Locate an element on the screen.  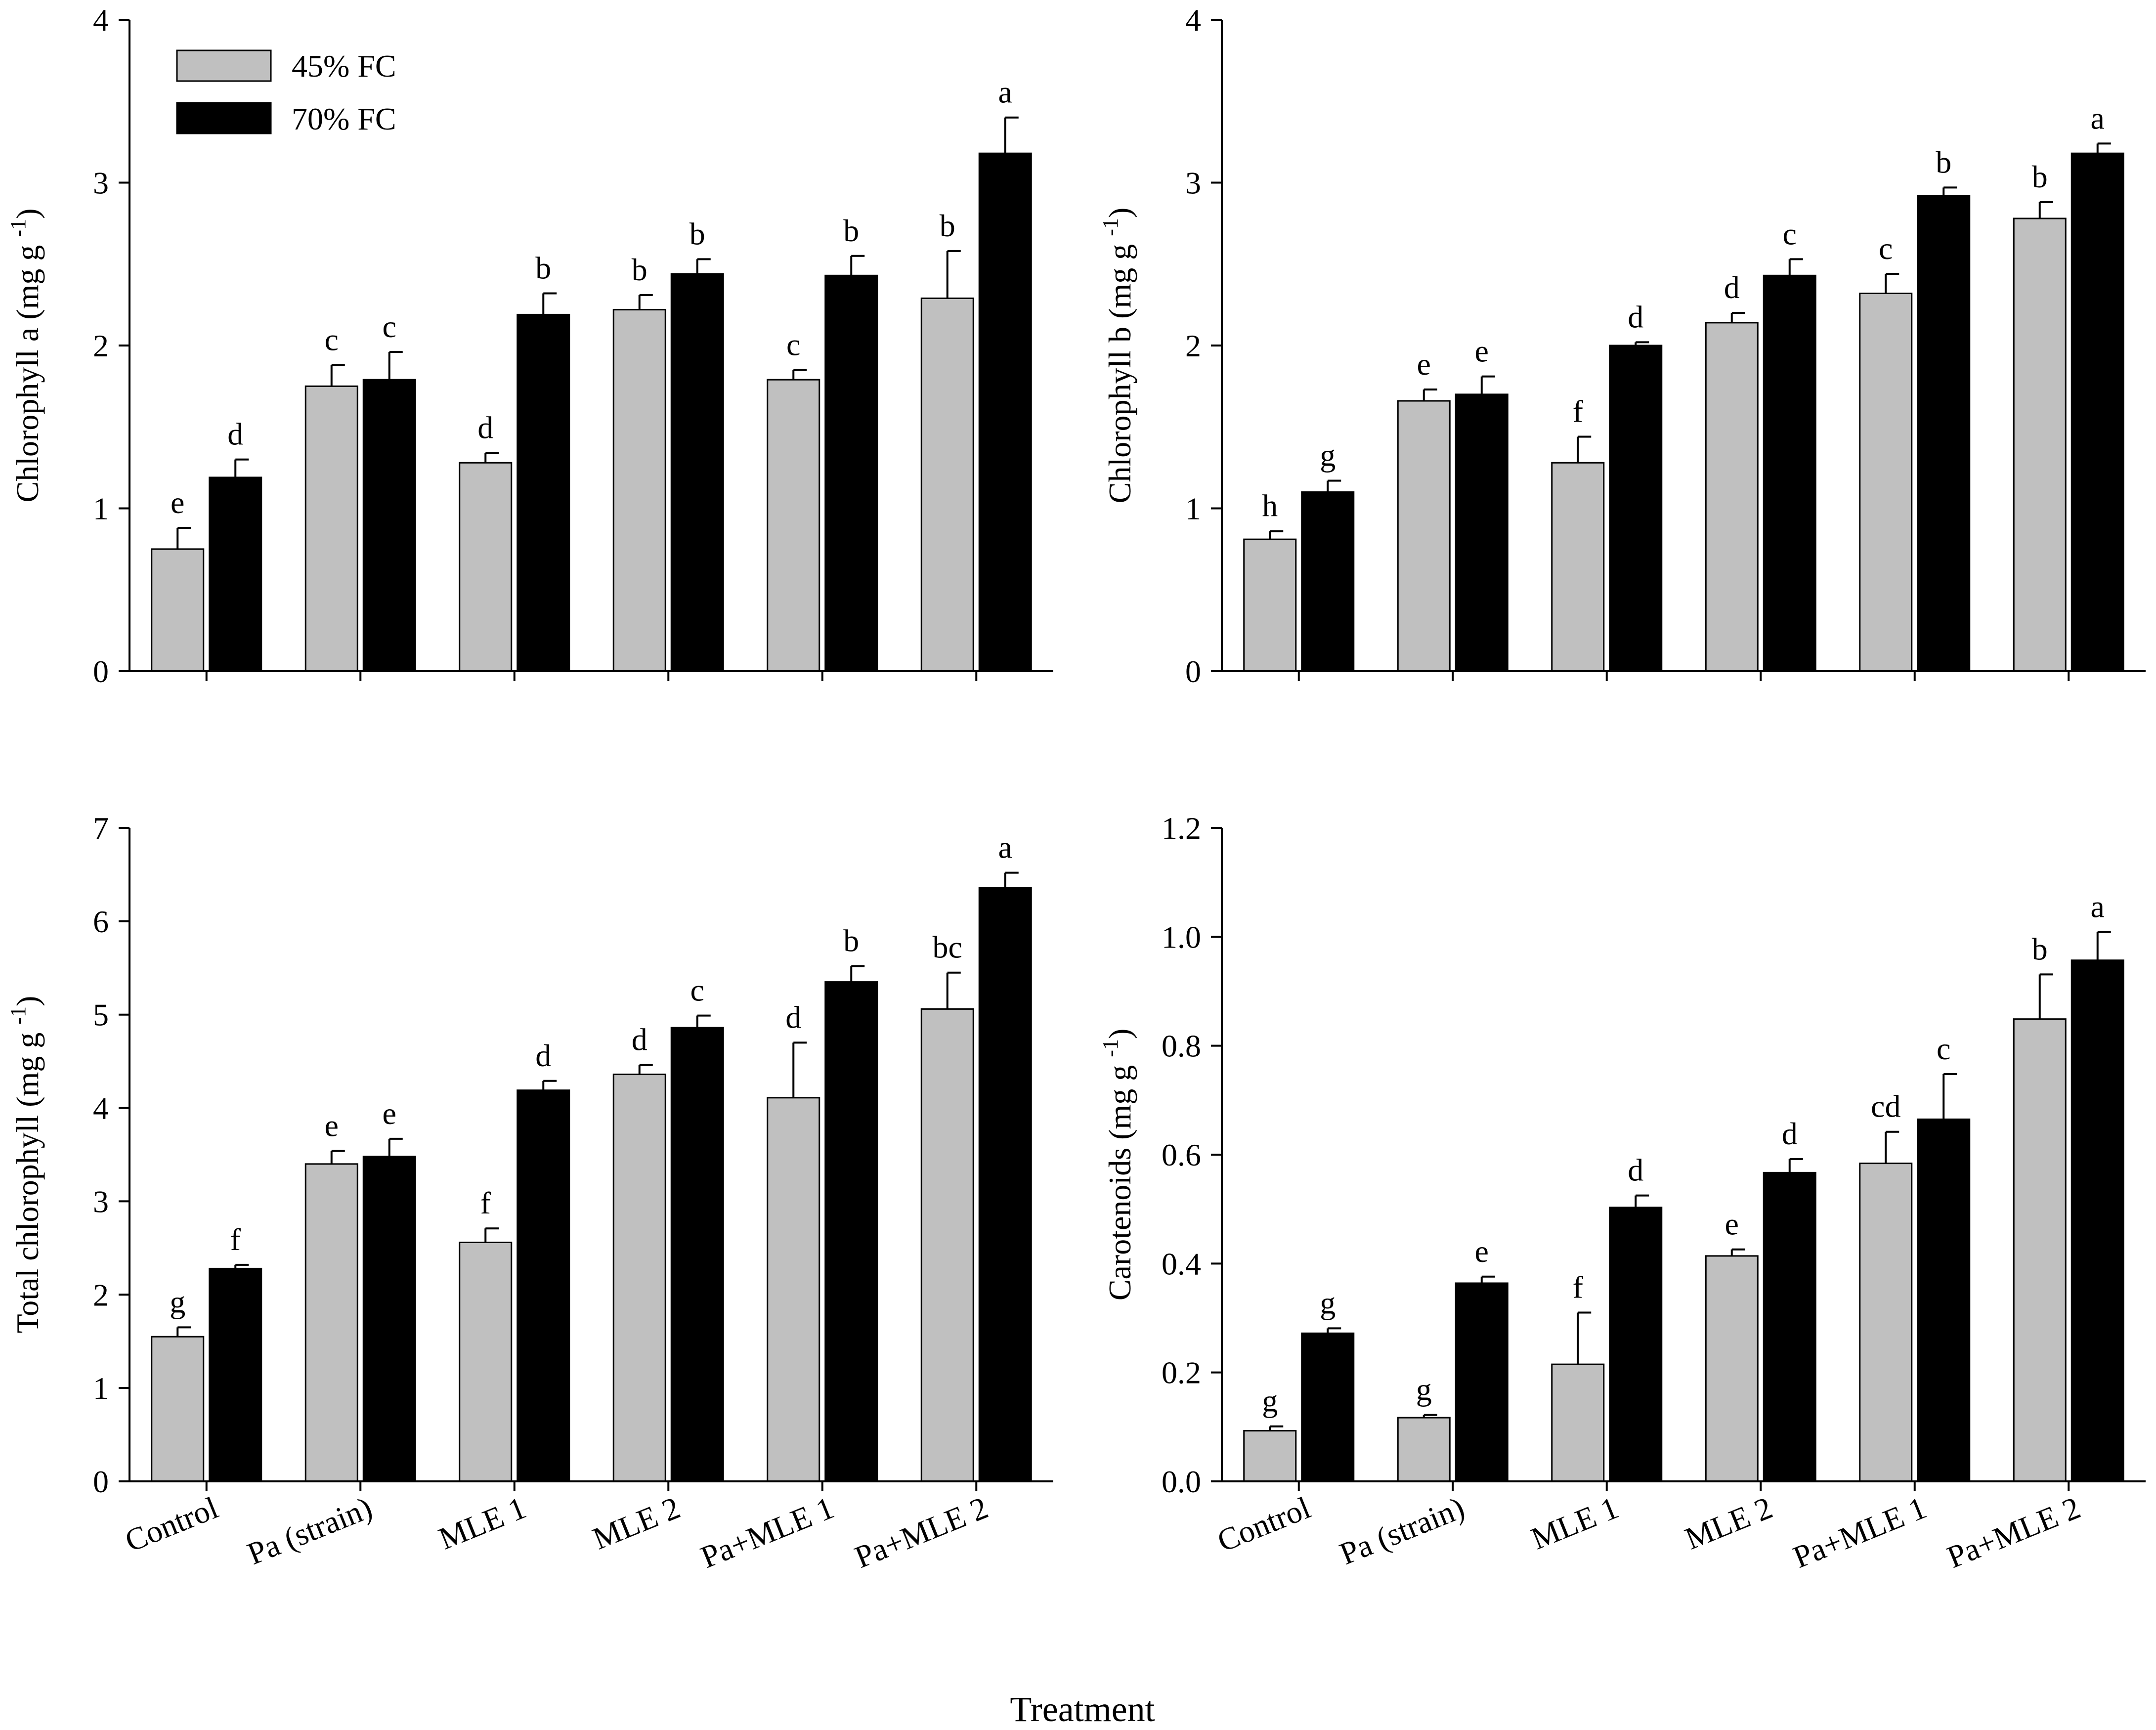
y-tick-label: 0.4 is located at coordinates (1181, 1264).